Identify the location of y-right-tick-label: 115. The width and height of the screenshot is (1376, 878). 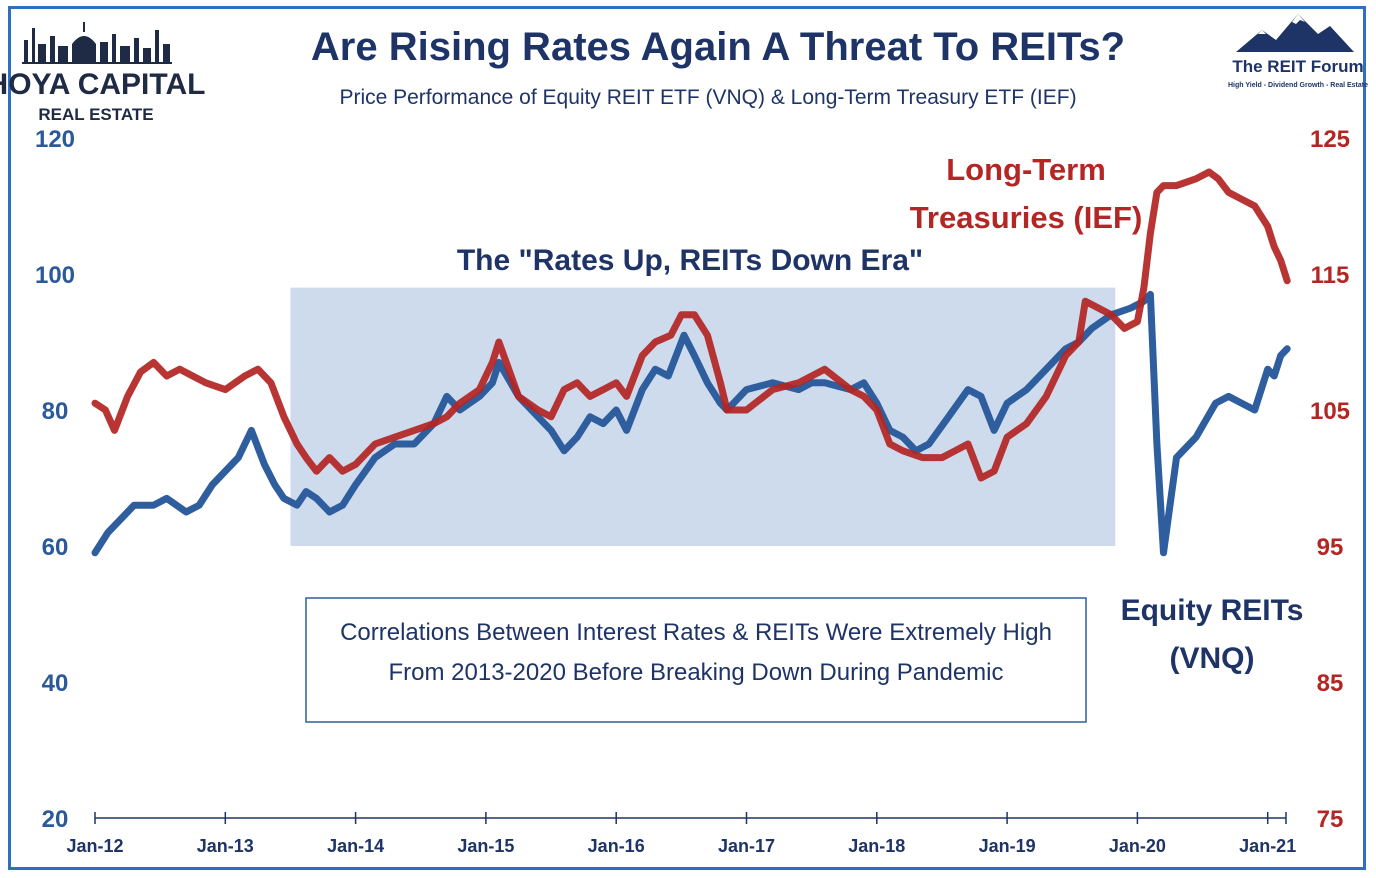
(1330, 275).